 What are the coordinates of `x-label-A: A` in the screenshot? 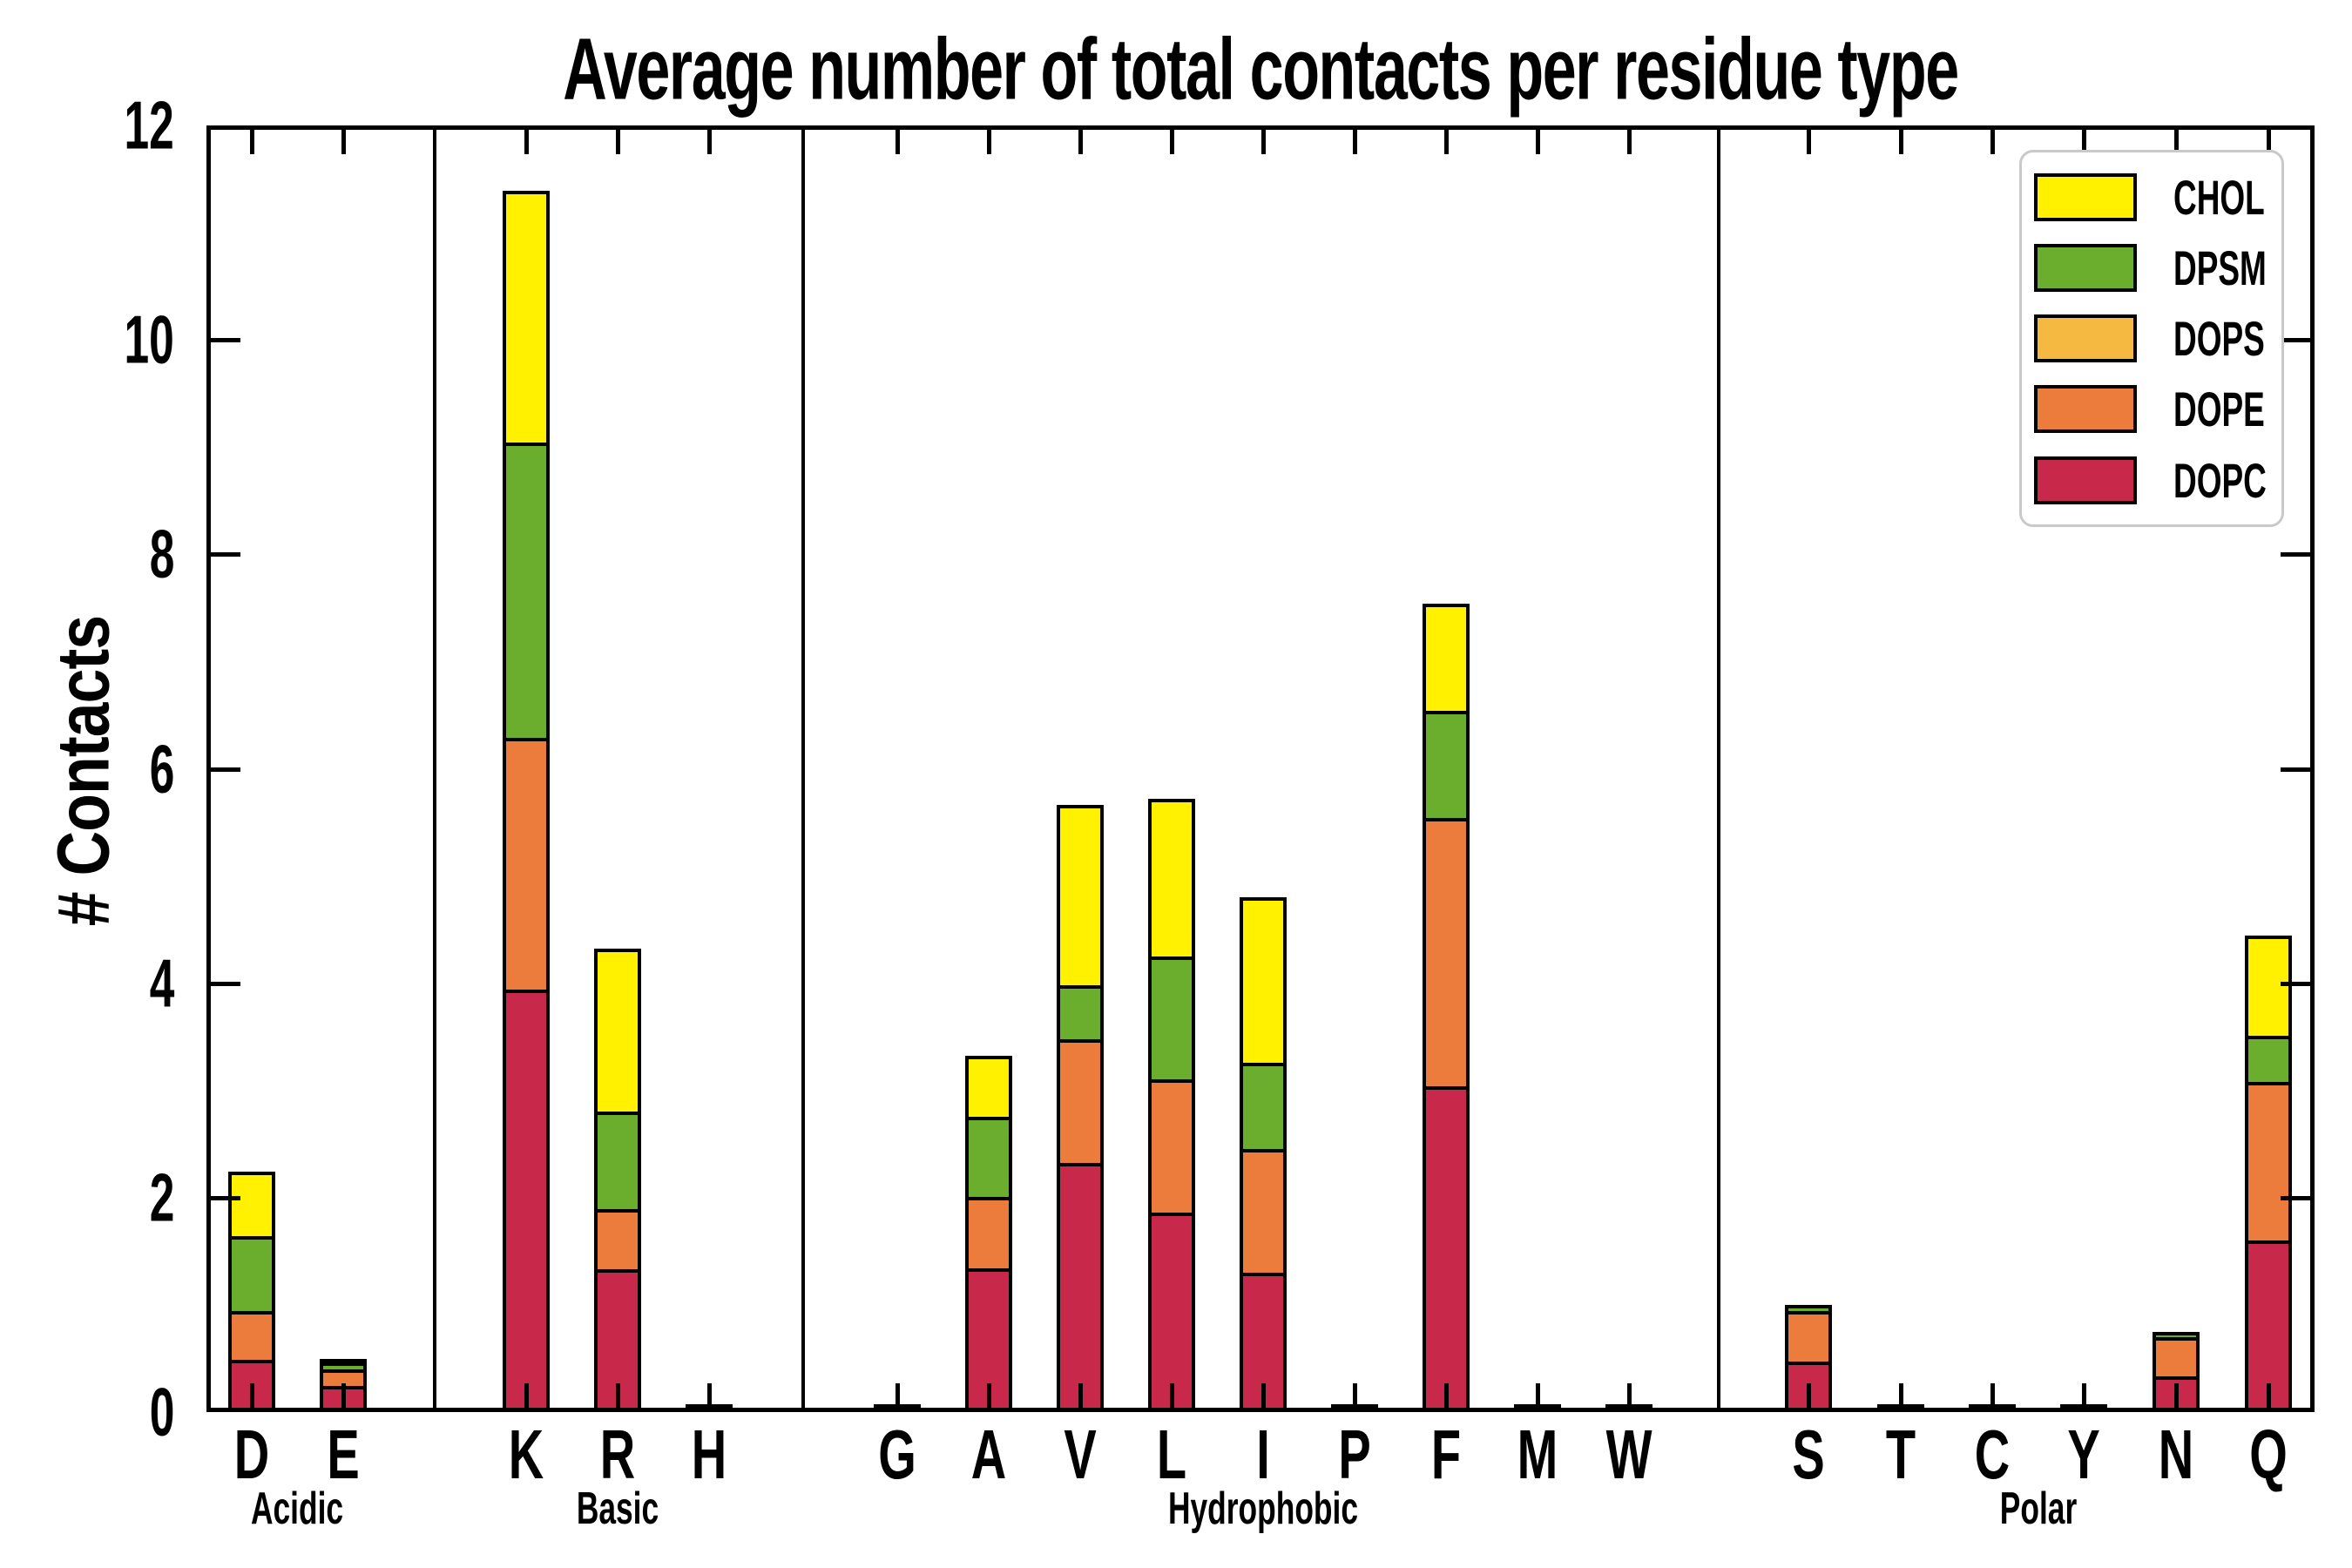 It's located at (988, 1455).